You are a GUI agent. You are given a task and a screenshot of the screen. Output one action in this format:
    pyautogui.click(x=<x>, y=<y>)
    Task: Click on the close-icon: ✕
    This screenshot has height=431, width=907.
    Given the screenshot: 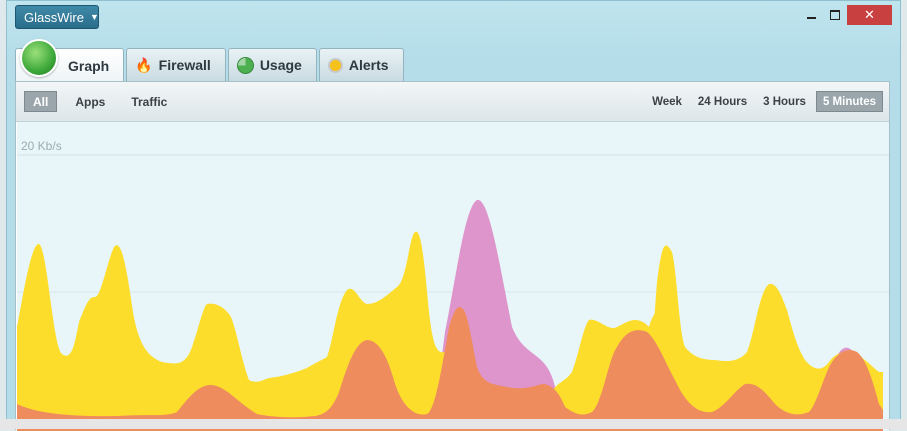 What is the action you would take?
    pyautogui.click(x=869, y=14)
    